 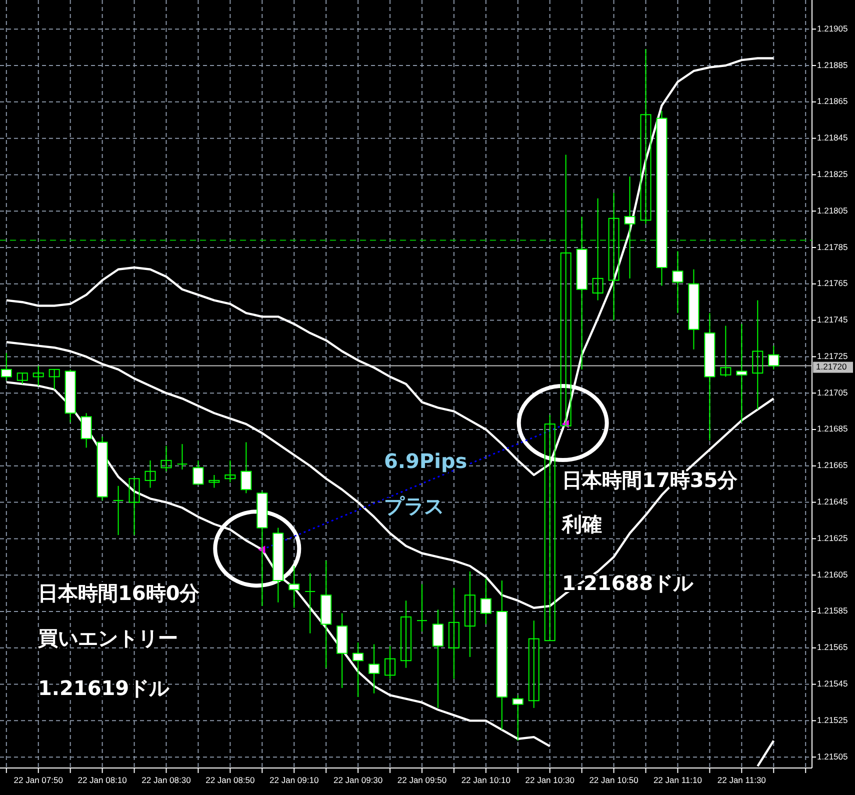 I want to click on x-tick-label: 22 Jan 09:10, so click(x=294, y=780).